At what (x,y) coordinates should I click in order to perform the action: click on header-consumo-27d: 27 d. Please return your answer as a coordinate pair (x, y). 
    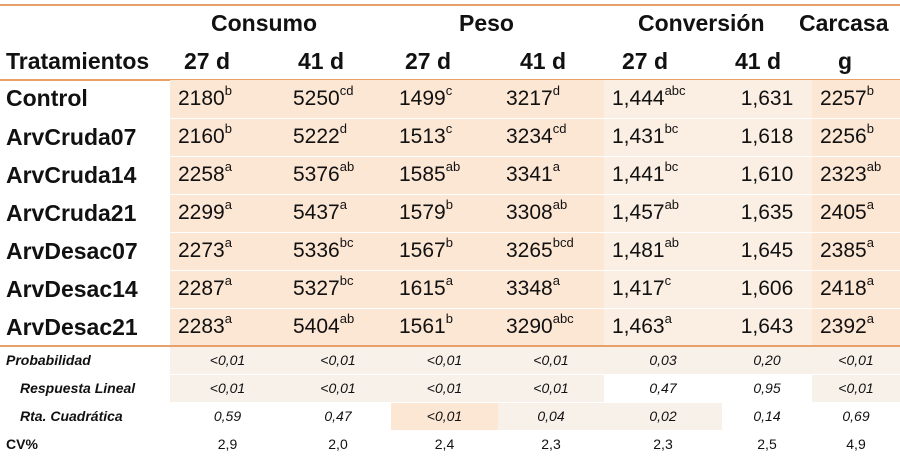
    Looking at the image, I should click on (207, 61).